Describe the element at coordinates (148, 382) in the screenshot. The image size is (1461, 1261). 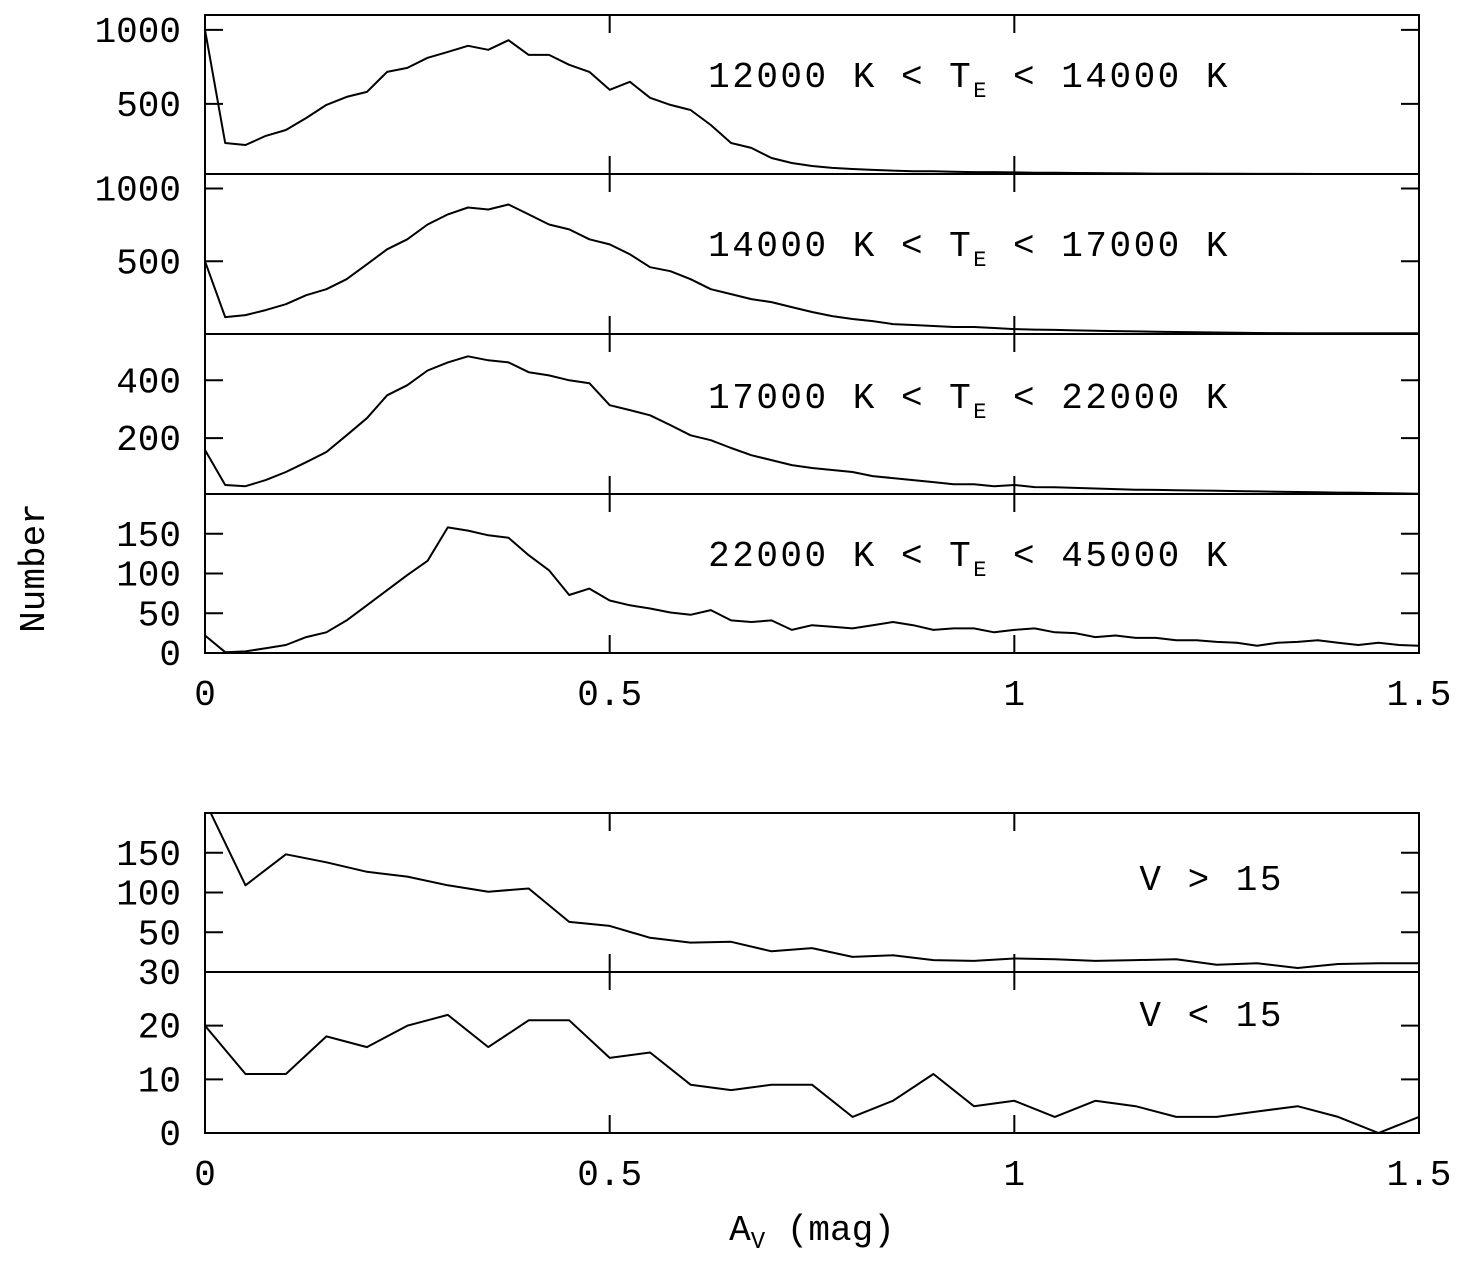
I see `y-tick-label: 400` at that location.